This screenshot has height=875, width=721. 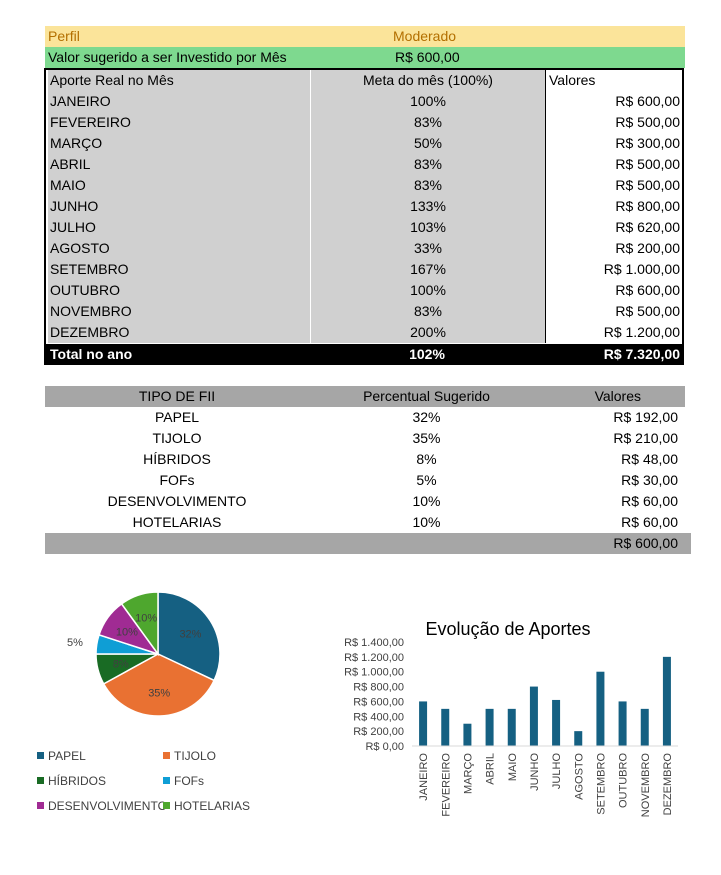 I want to click on monthly-row-month: OUTUBRO, so click(x=179, y=290).